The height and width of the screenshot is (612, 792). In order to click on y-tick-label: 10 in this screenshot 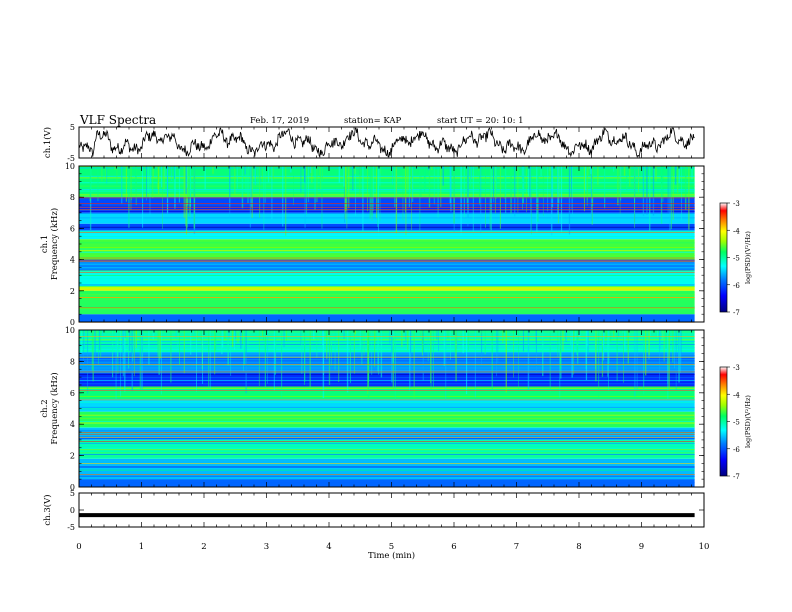, I will do `click(70, 166)`.